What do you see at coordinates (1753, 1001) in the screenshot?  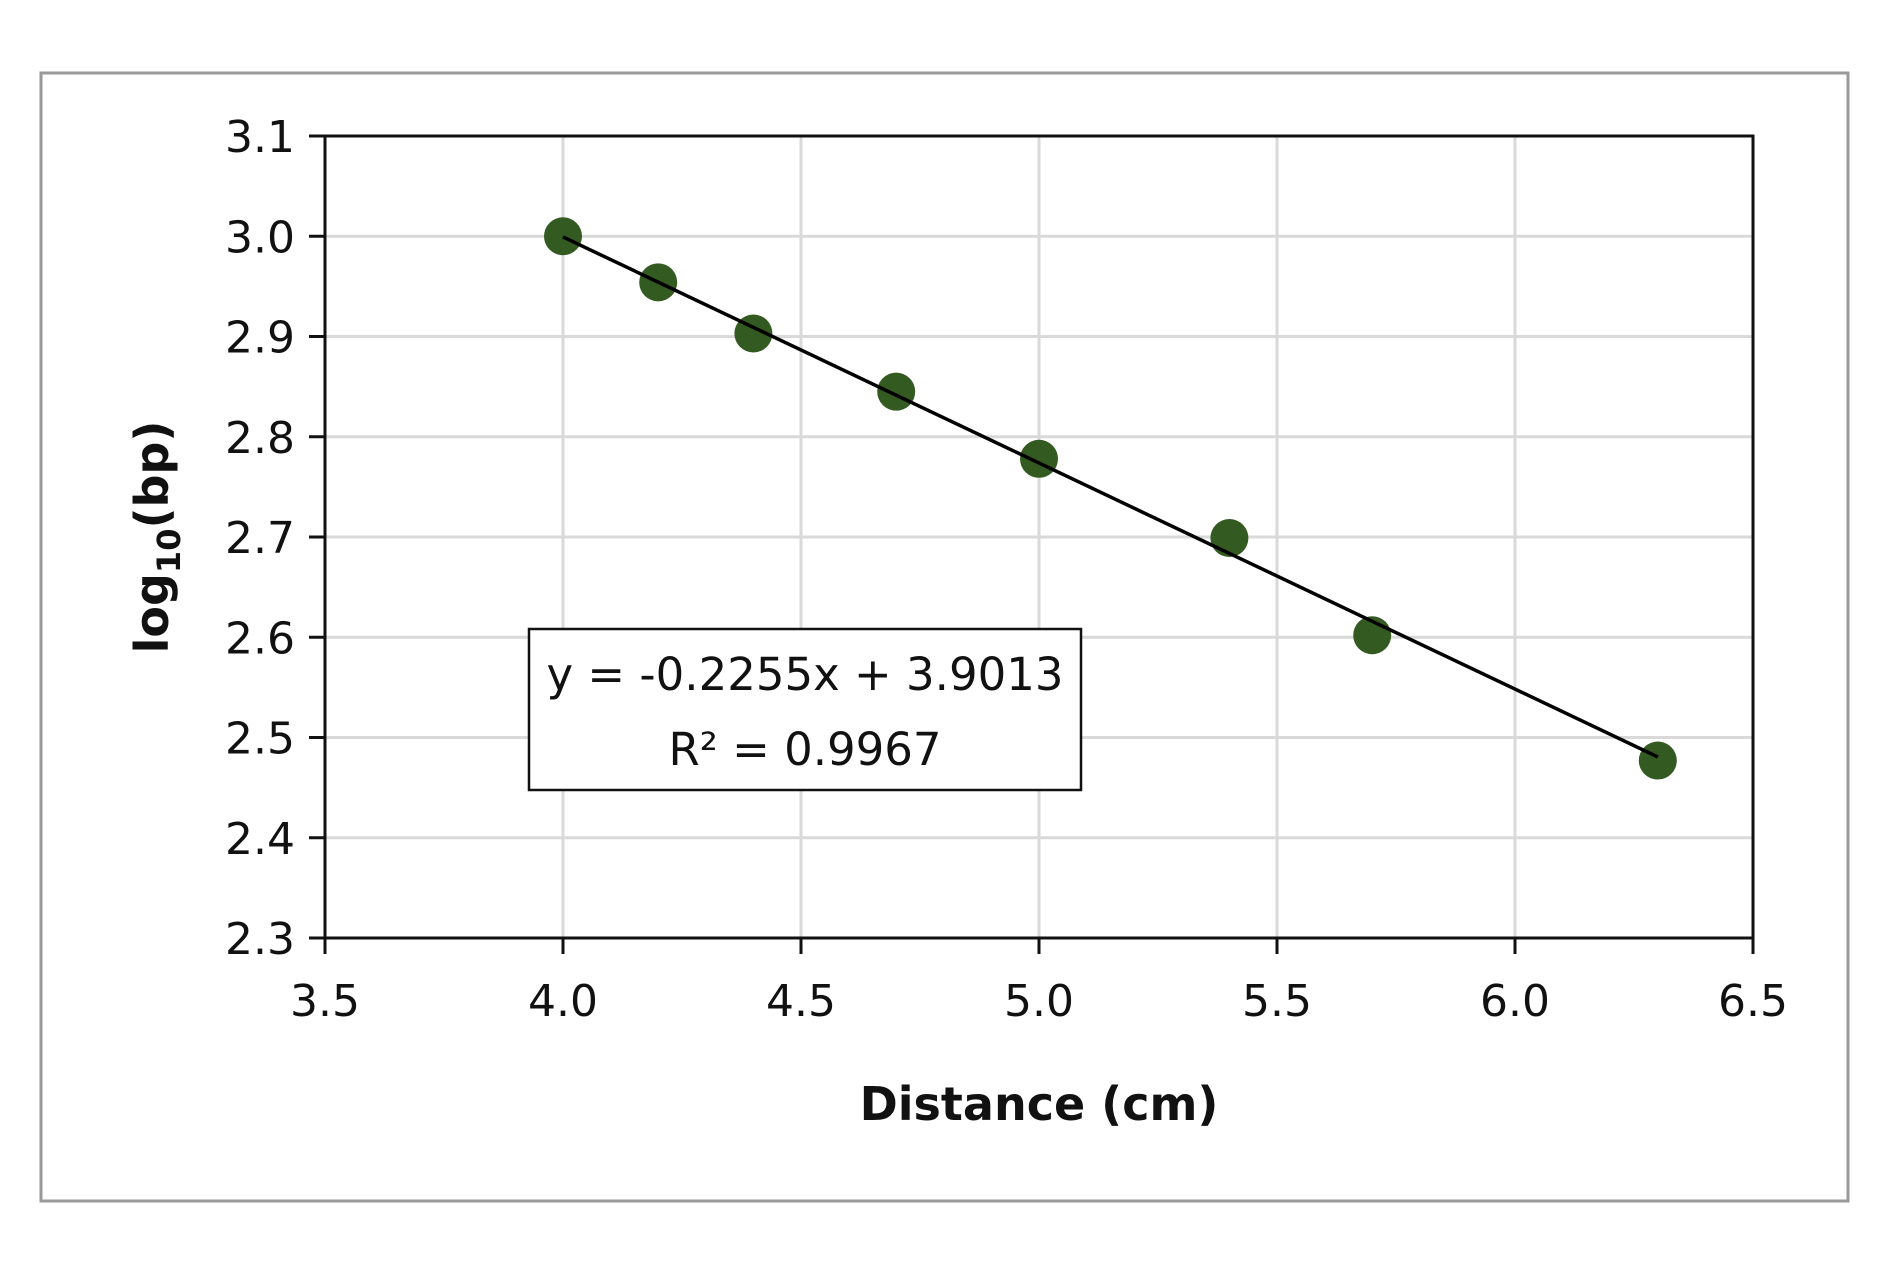 I see `x-tick-label: 6.5` at bounding box center [1753, 1001].